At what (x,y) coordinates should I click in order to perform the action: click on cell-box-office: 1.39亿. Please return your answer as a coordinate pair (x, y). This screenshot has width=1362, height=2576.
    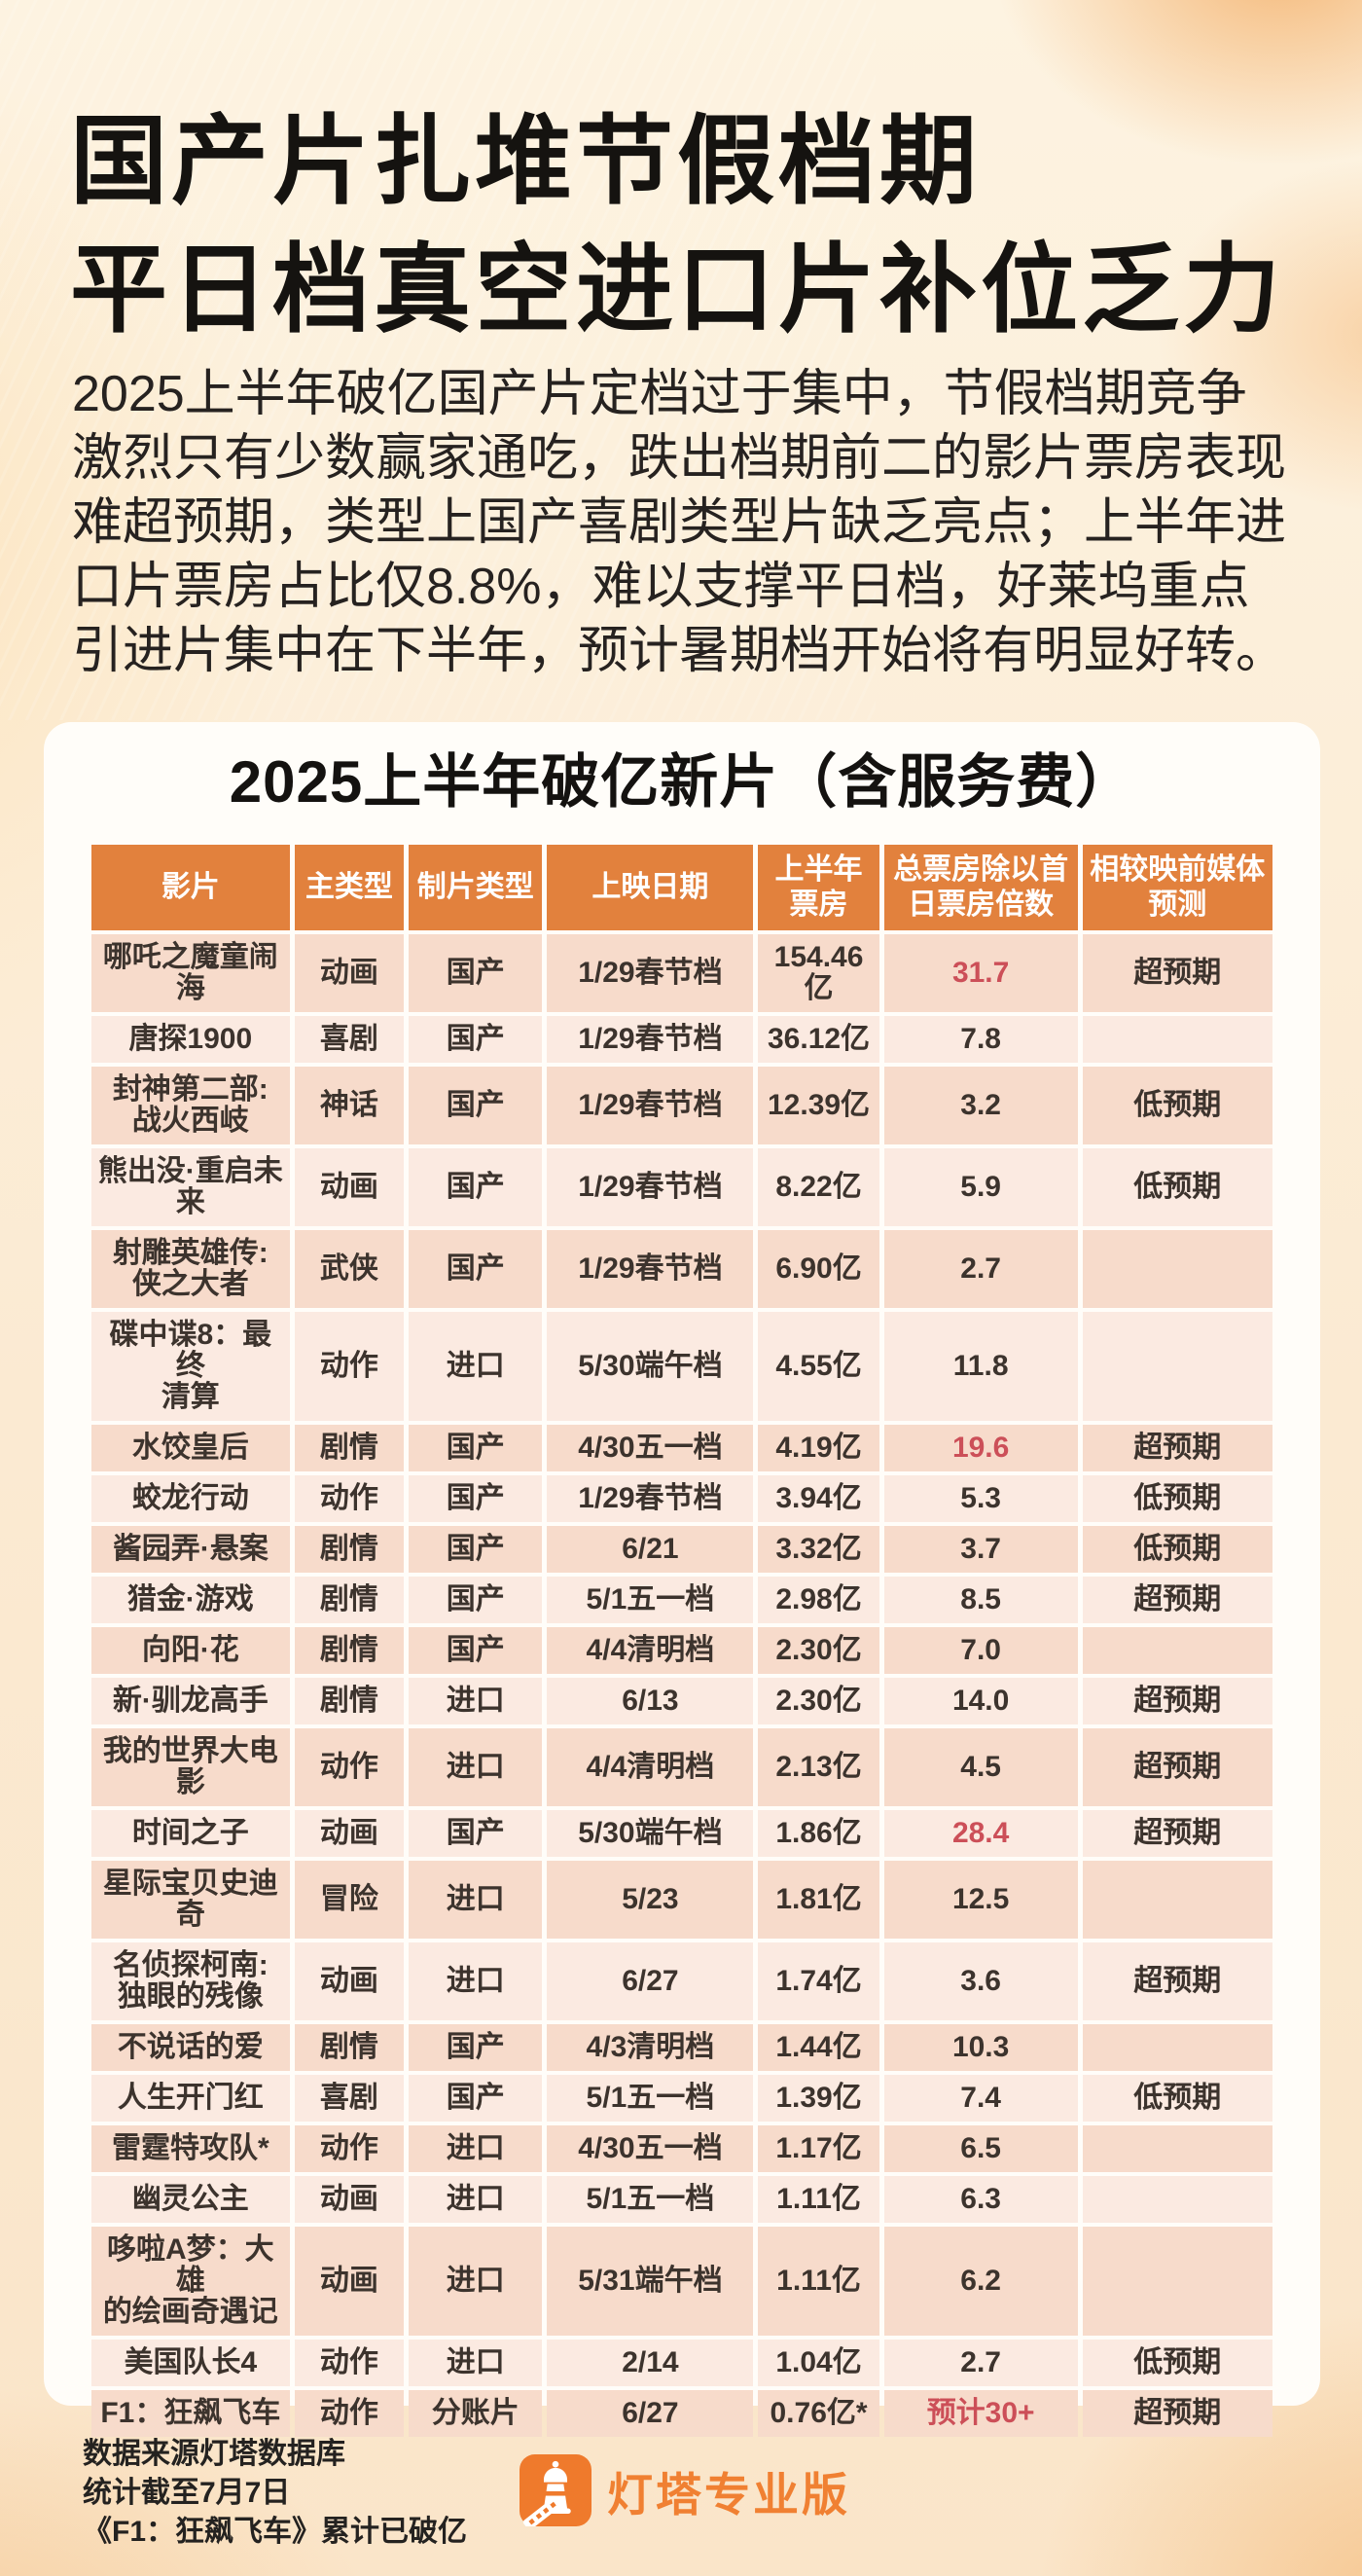
    Looking at the image, I should click on (818, 2098).